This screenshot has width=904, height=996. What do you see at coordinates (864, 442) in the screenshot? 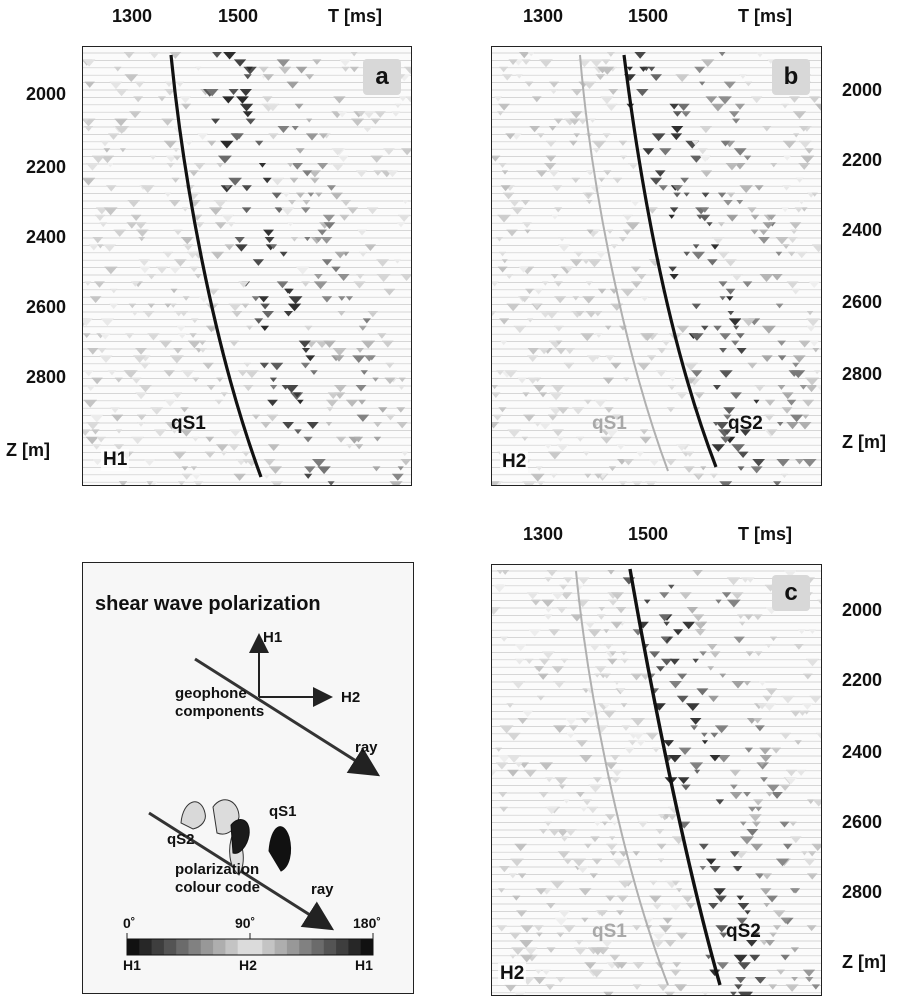
I see `panel-b-y-unit: Z [m]` at bounding box center [864, 442].